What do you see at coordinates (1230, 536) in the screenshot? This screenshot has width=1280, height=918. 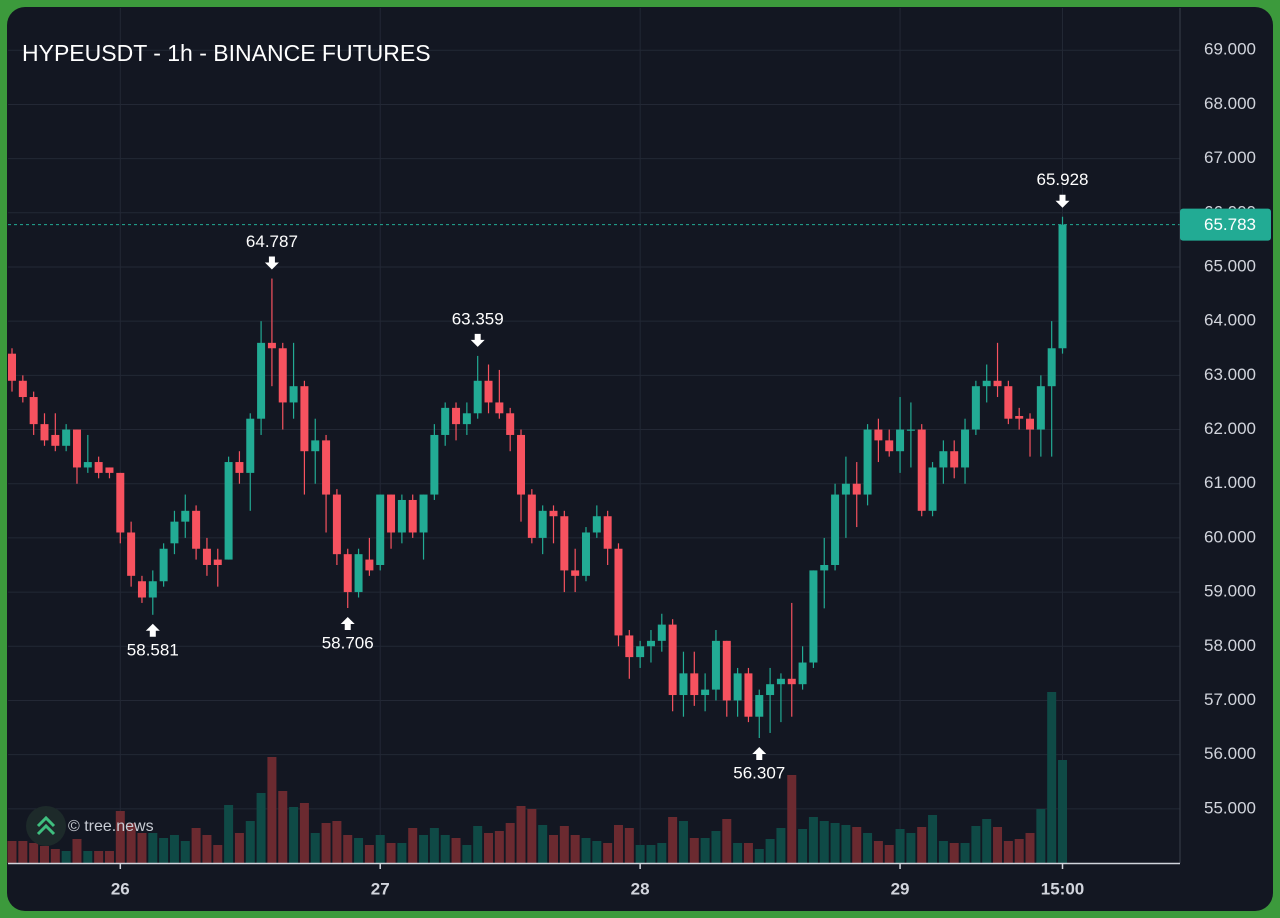 I see `y-tick-label: 60.000` at bounding box center [1230, 536].